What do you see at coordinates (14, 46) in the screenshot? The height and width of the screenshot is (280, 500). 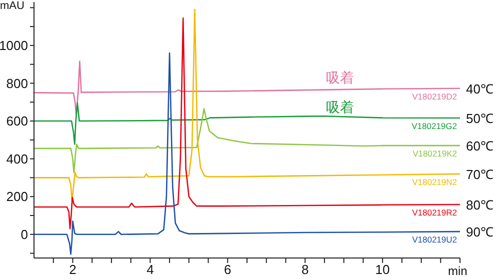 I see `y-tick-label: 1000` at bounding box center [14, 46].